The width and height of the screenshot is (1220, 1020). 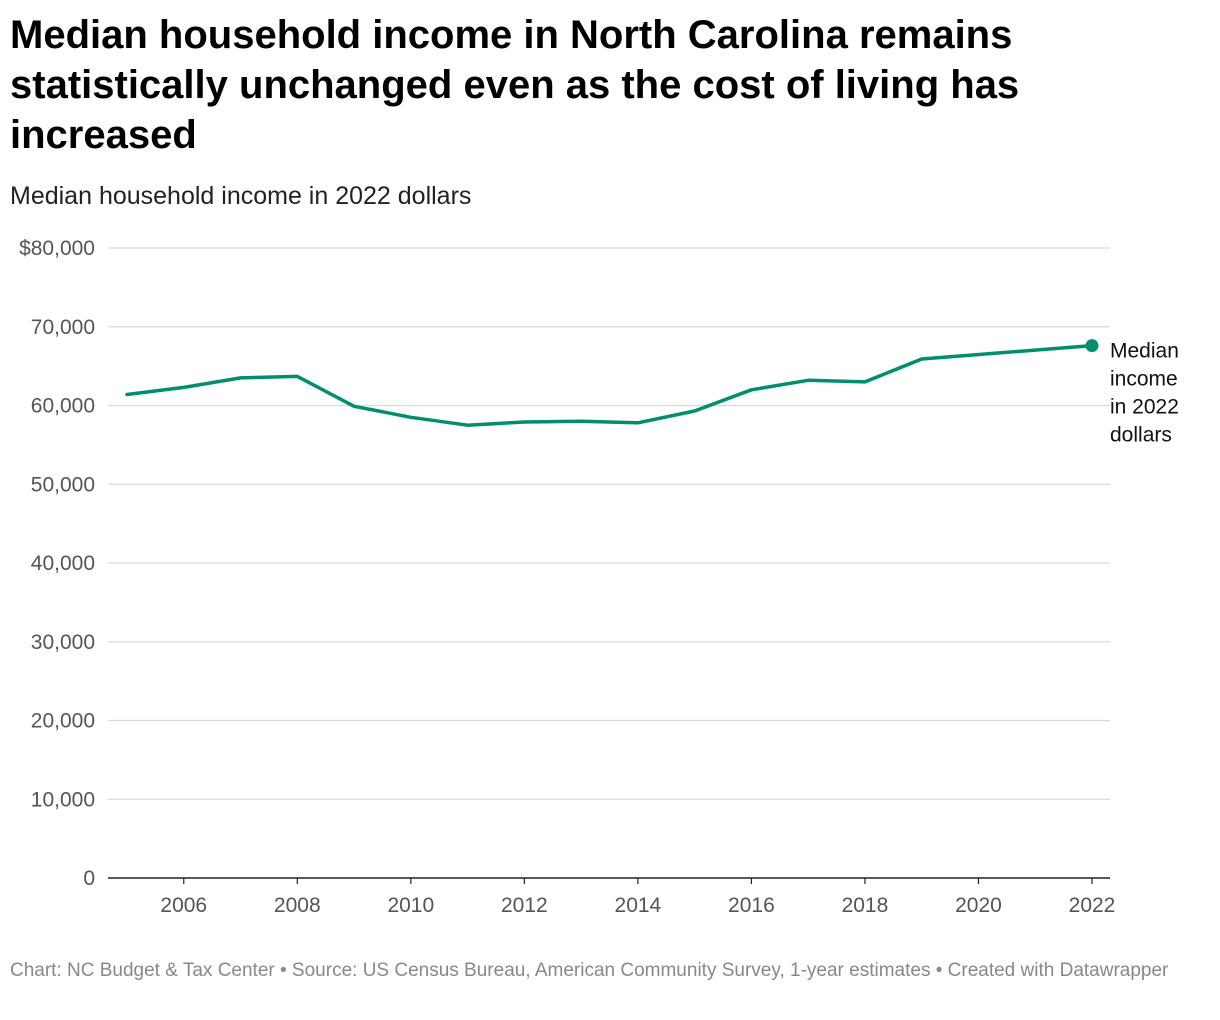 What do you see at coordinates (89, 878) in the screenshot?
I see `y-tick-label: 0` at bounding box center [89, 878].